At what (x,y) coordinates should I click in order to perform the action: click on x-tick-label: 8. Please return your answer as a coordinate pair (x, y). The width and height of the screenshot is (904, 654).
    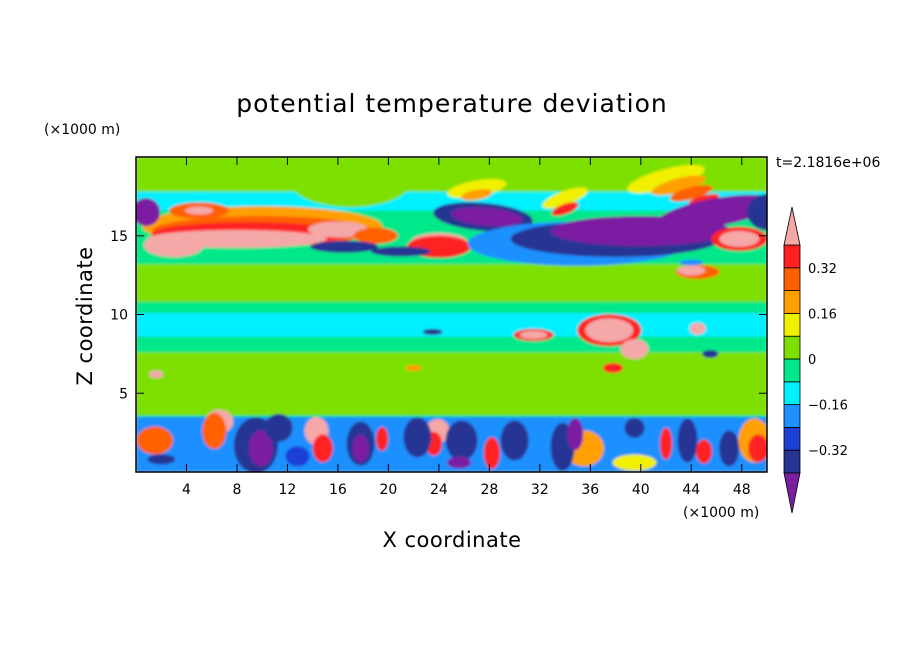
    Looking at the image, I should click on (236, 490).